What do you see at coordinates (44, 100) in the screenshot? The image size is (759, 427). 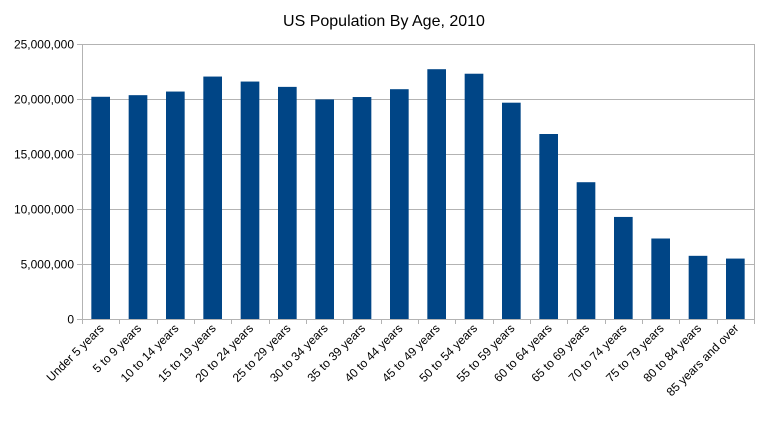 I see `y-tick-label: 20,000,000` at bounding box center [44, 100].